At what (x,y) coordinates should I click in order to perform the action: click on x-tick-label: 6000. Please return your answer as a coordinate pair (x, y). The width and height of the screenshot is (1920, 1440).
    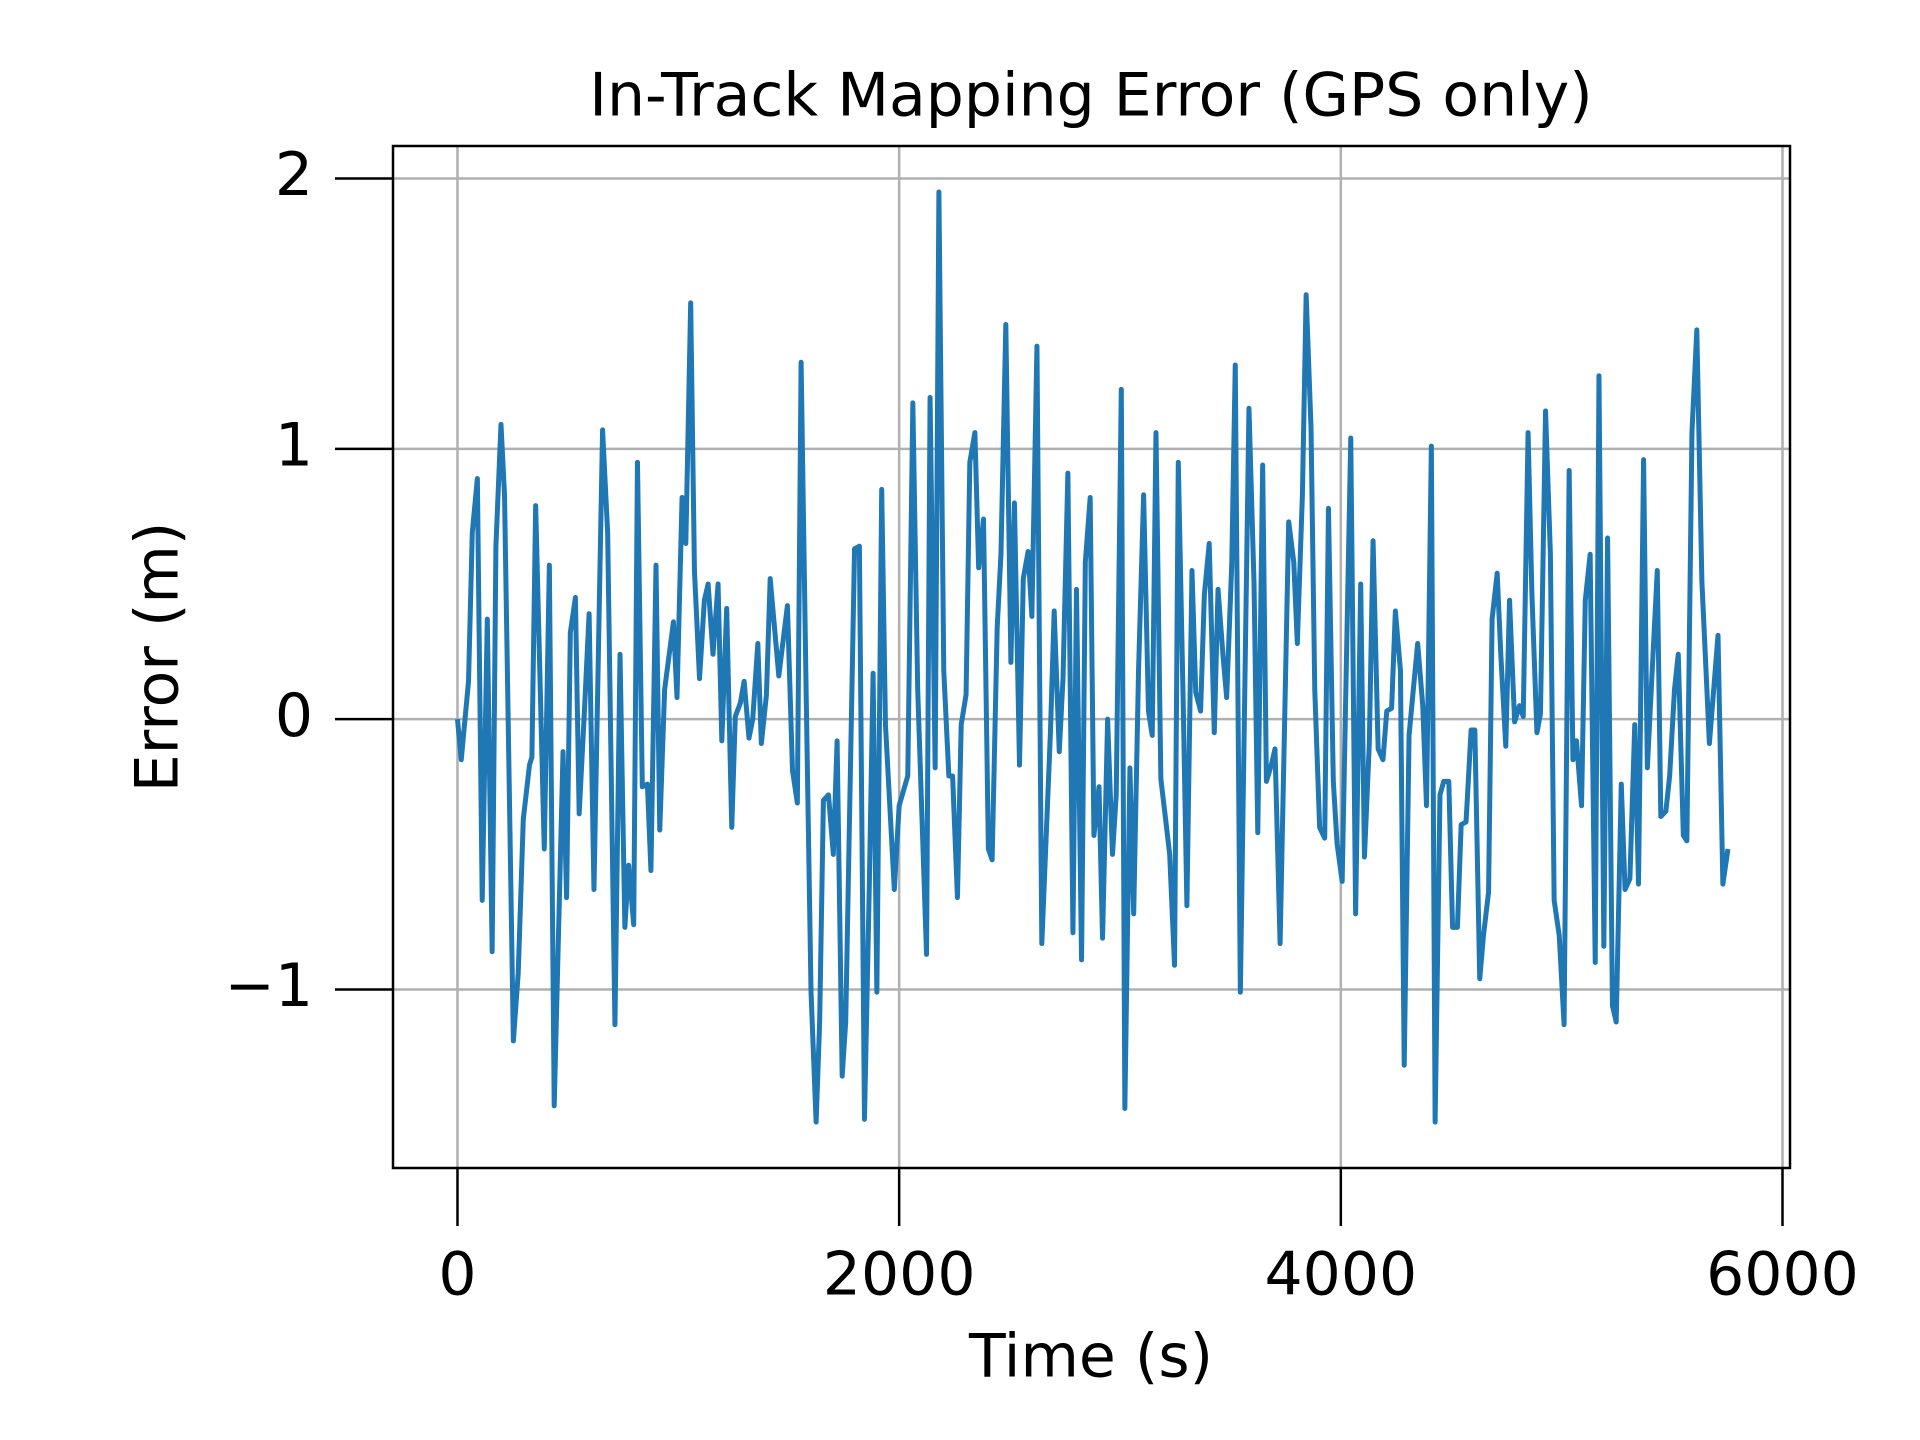
    Looking at the image, I should click on (1782, 1275).